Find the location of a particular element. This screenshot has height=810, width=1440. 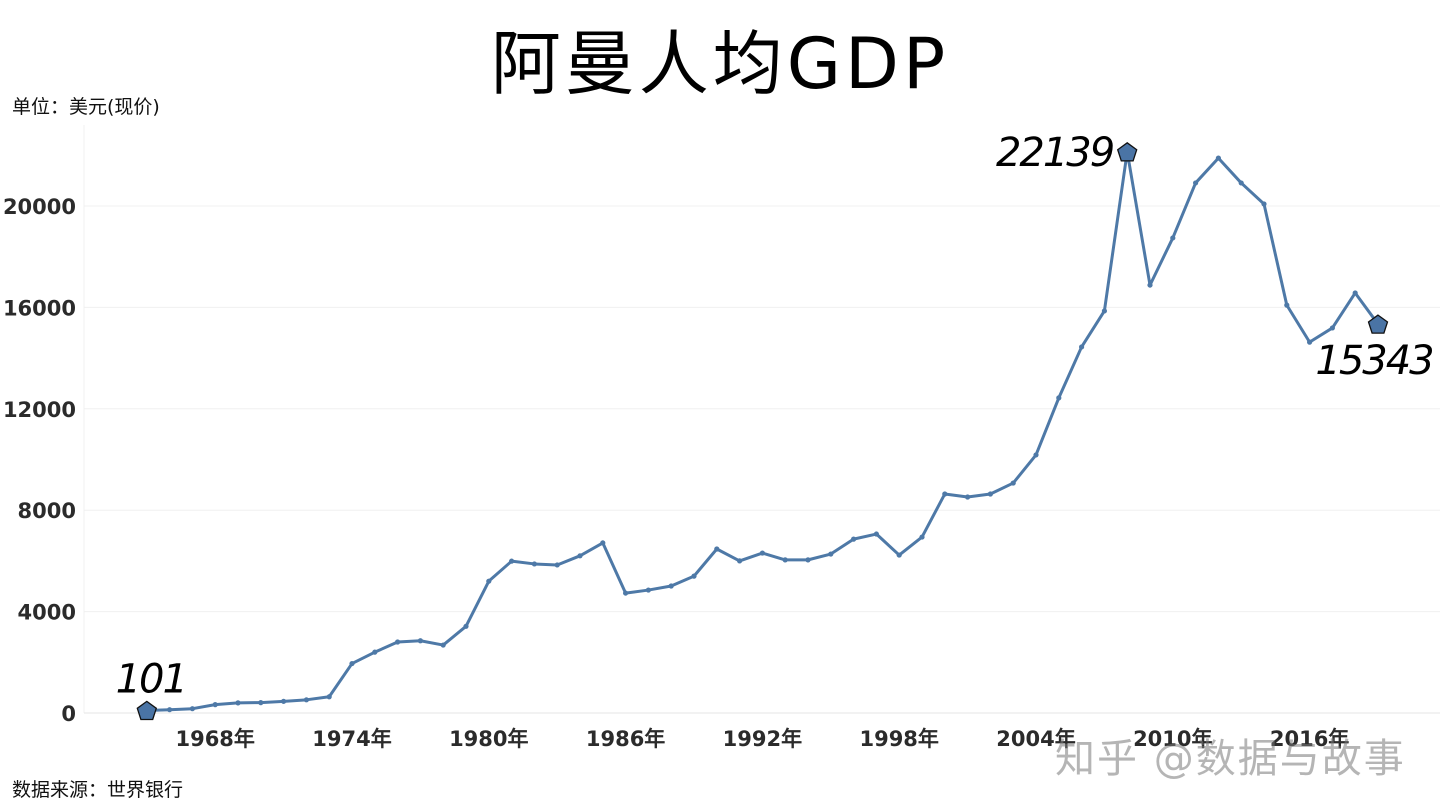

x-tick-label: 1980年 is located at coordinates (488, 739).